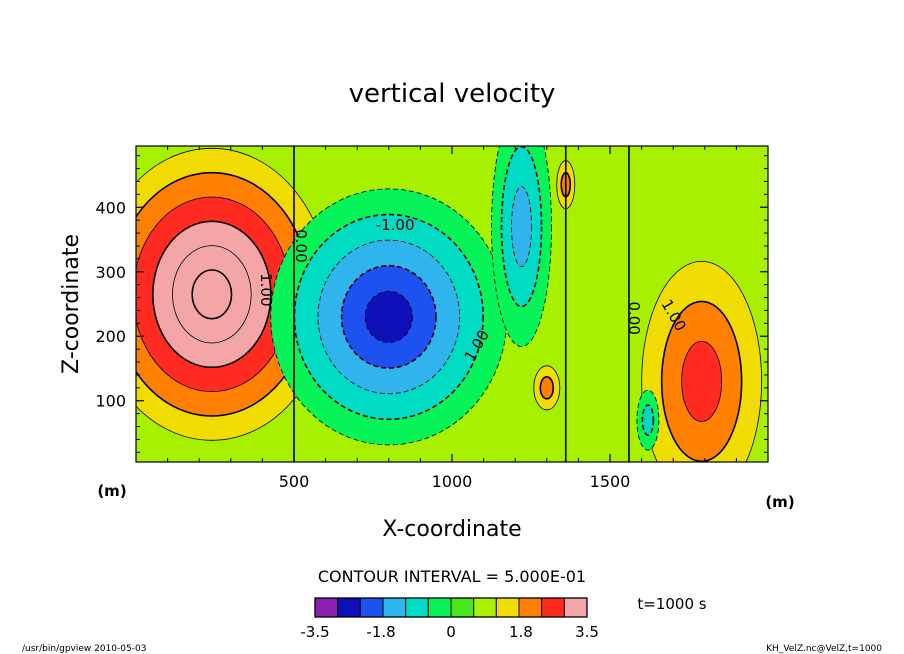 This screenshot has width=904, height=654. What do you see at coordinates (610, 481) in the screenshot?
I see `x-tick-label: 1500` at bounding box center [610, 481].